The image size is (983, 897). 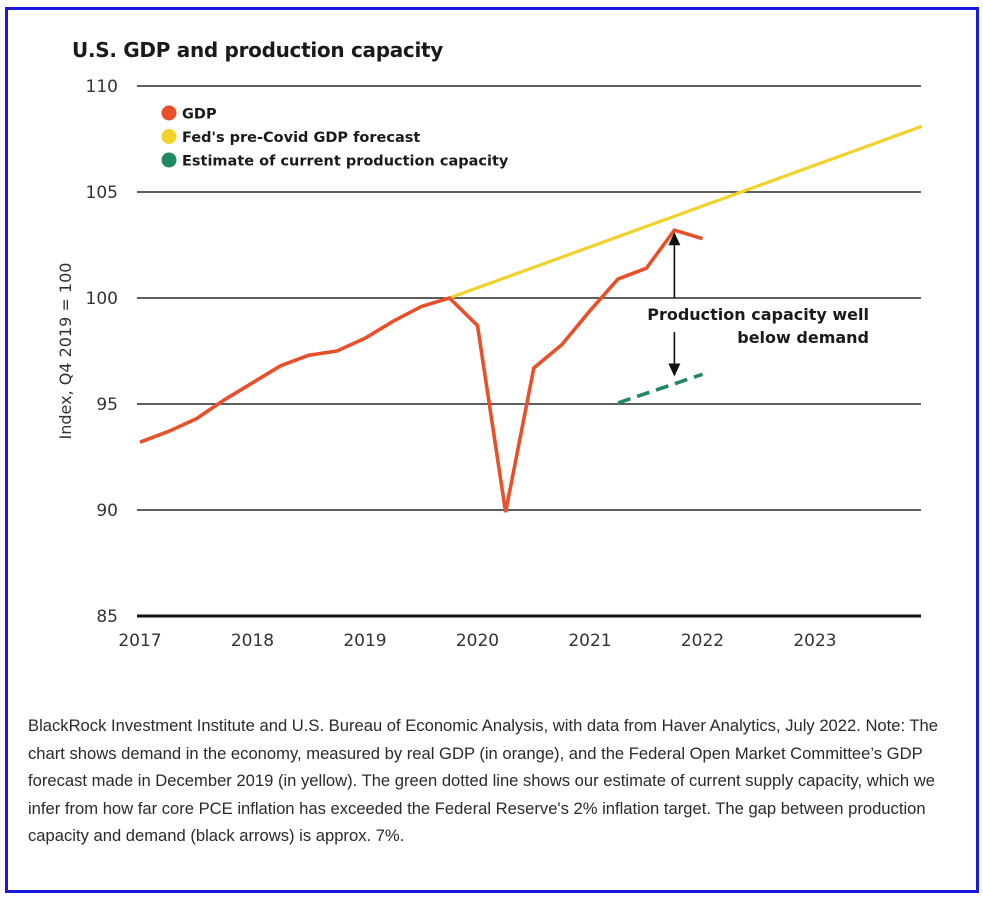 What do you see at coordinates (758, 314) in the screenshot?
I see `annotation-line: Production capacity well` at bounding box center [758, 314].